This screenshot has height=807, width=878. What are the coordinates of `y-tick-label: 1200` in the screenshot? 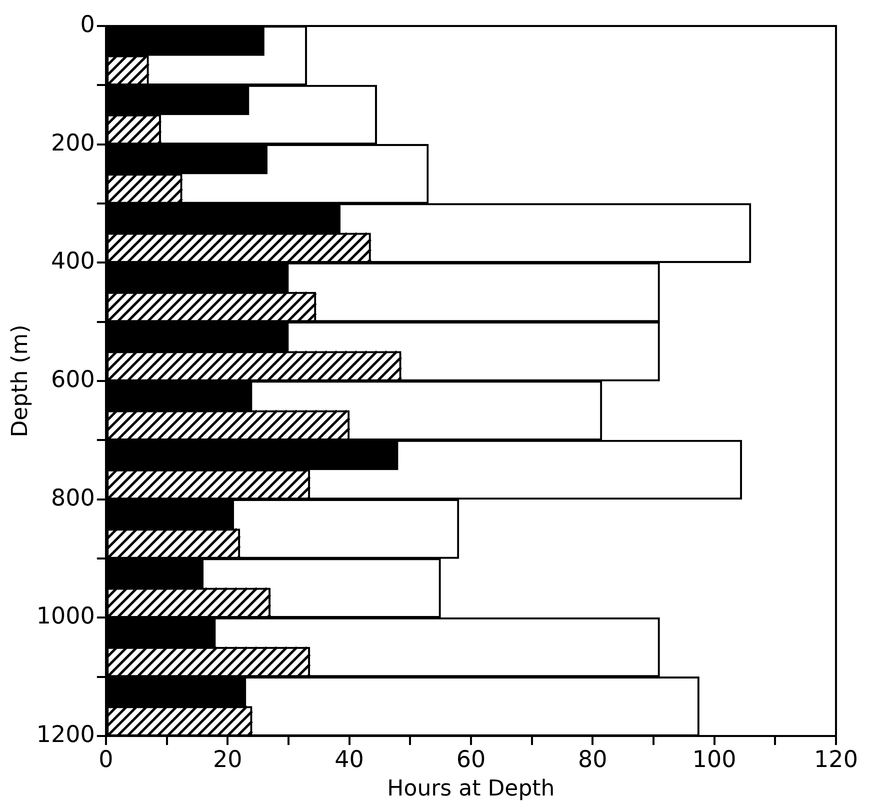 It's located at (65, 735).